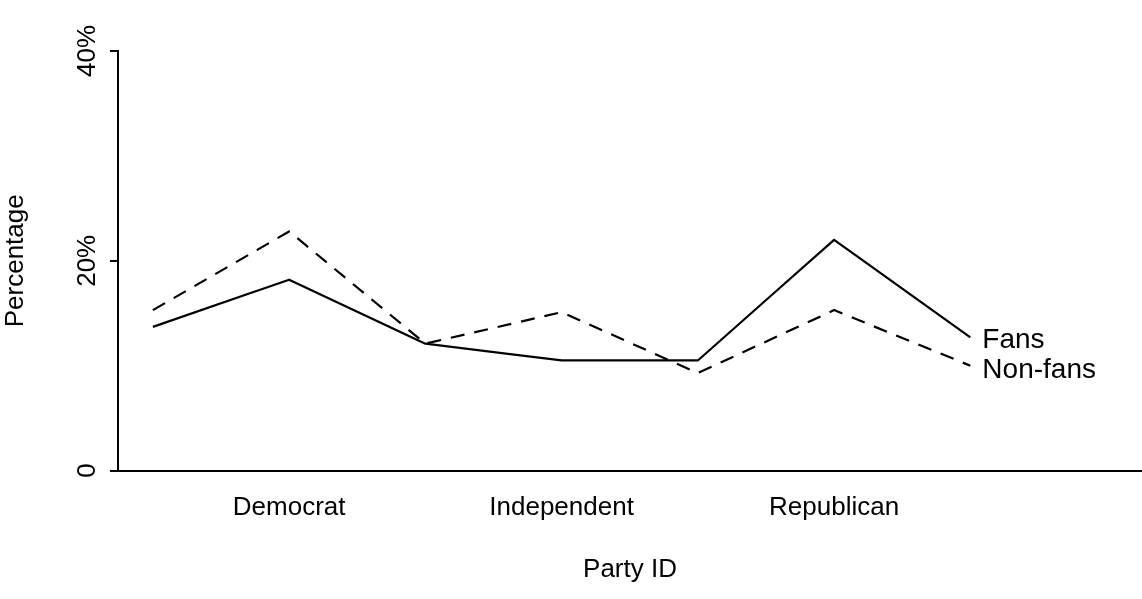 This screenshot has width=1142, height=599. I want to click on y-tick-label: 20%, so click(86, 260).